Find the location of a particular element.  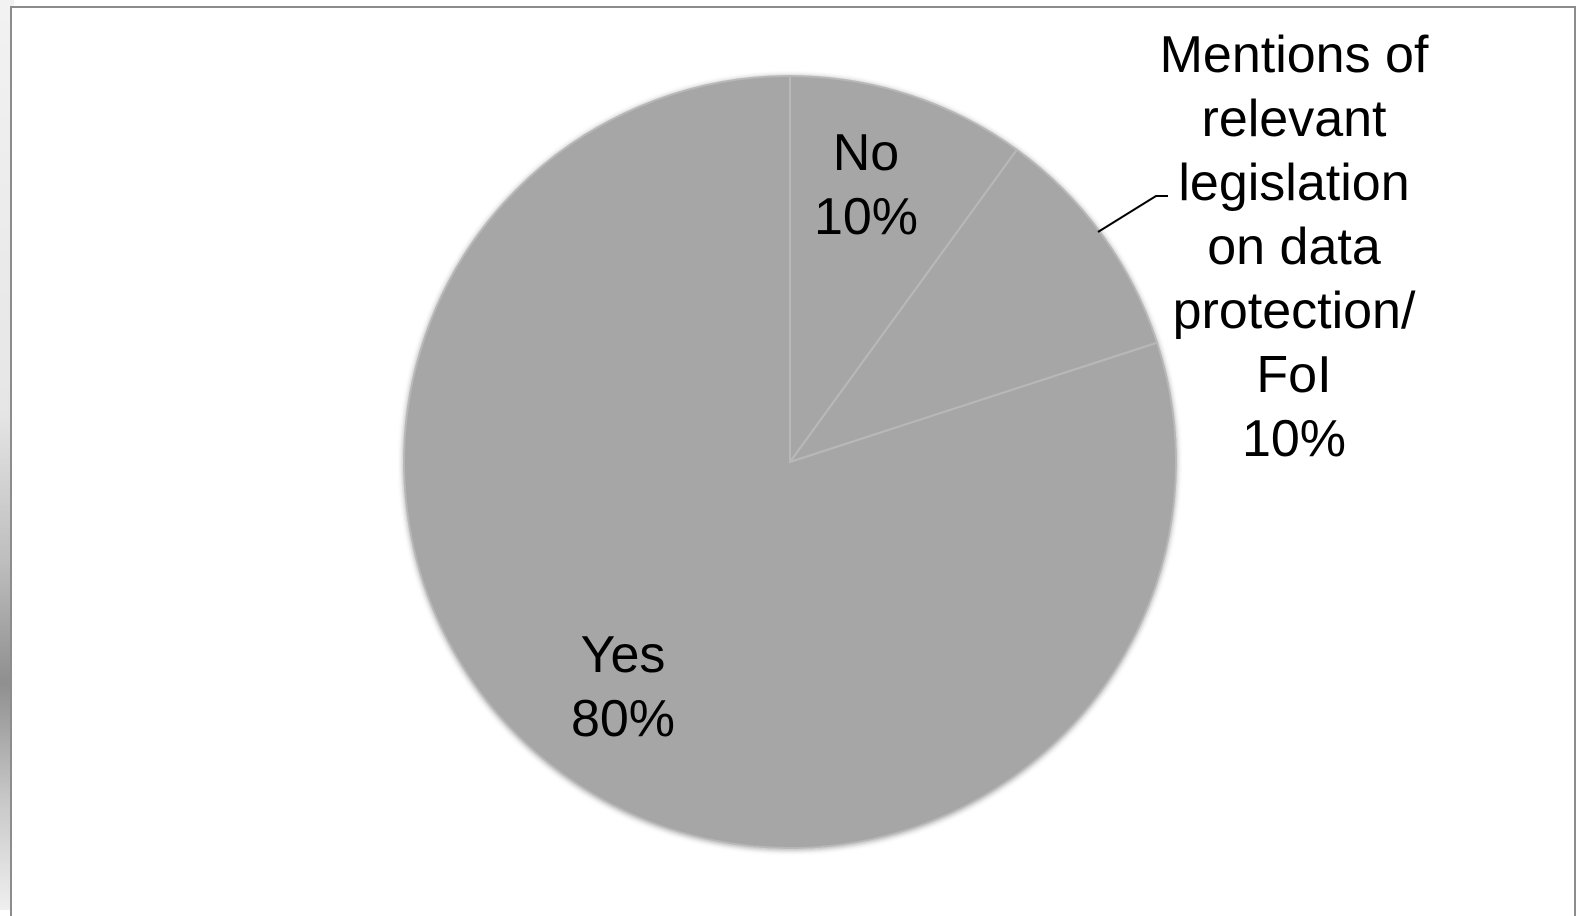

data-label-line: Mentions of is located at coordinates (1294, 55).